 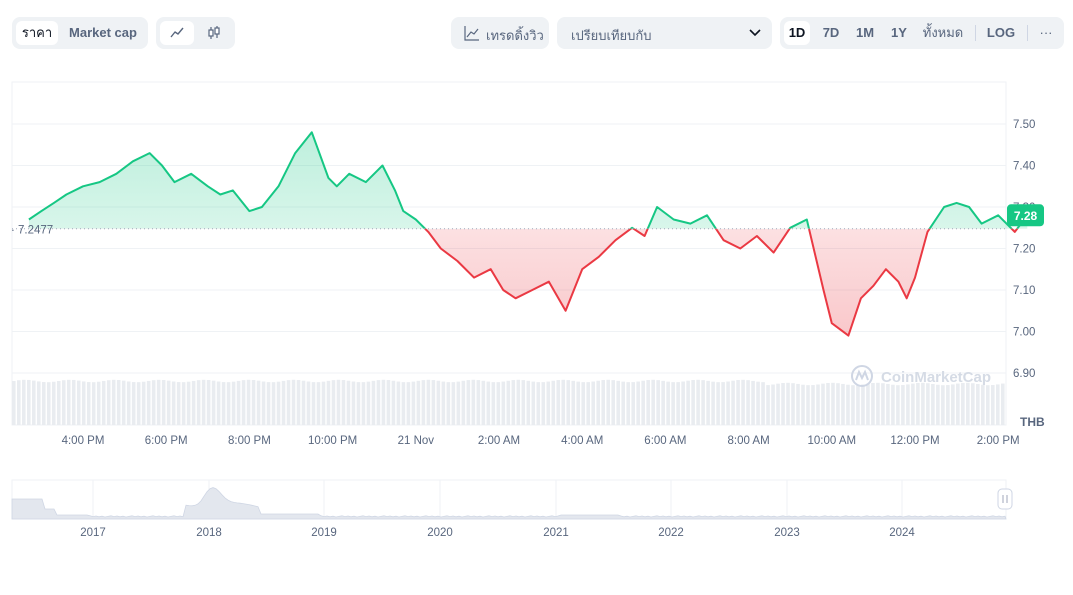 I want to click on candlestick-icon, so click(x=214, y=33).